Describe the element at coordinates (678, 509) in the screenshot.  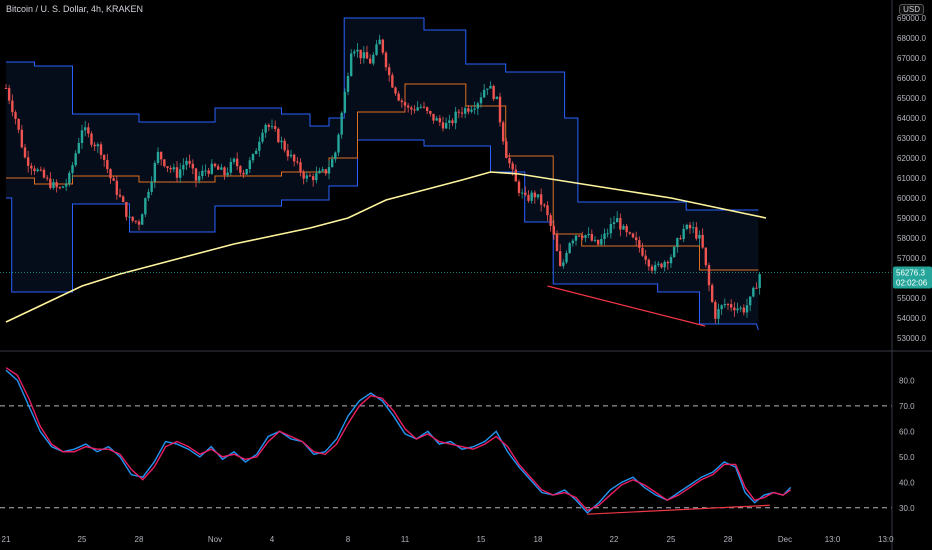
I see `rsi-divergence-line` at that location.